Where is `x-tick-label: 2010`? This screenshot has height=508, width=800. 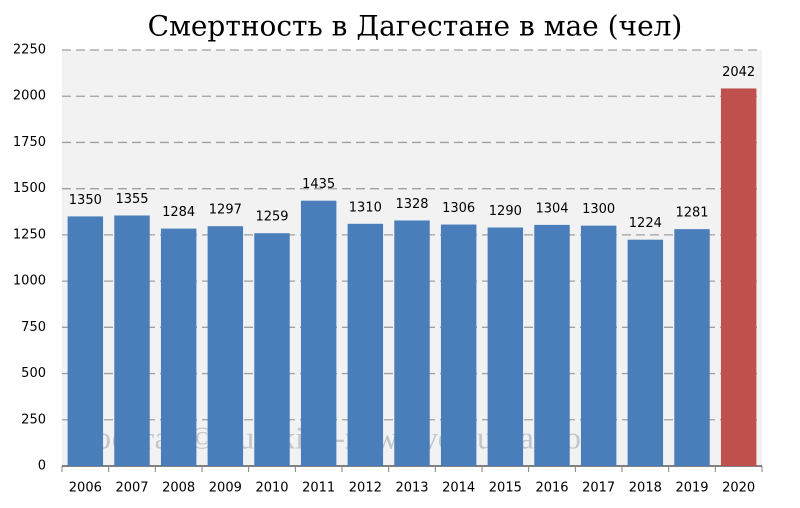 x-tick-label: 2010 is located at coordinates (271, 488).